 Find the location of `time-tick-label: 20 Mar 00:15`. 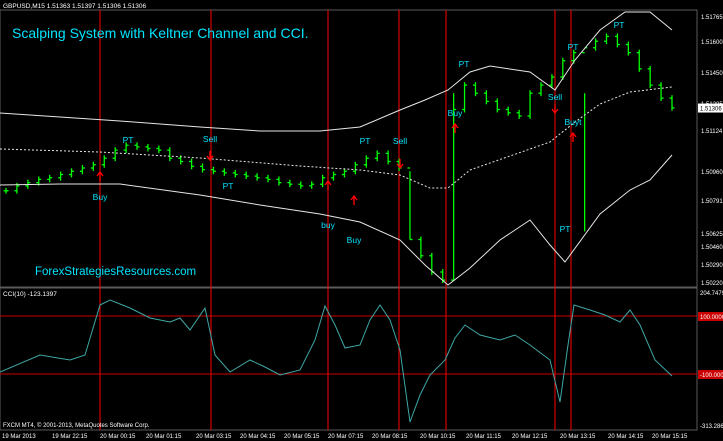

time-tick-label: 20 Mar 00:15 is located at coordinates (118, 437).